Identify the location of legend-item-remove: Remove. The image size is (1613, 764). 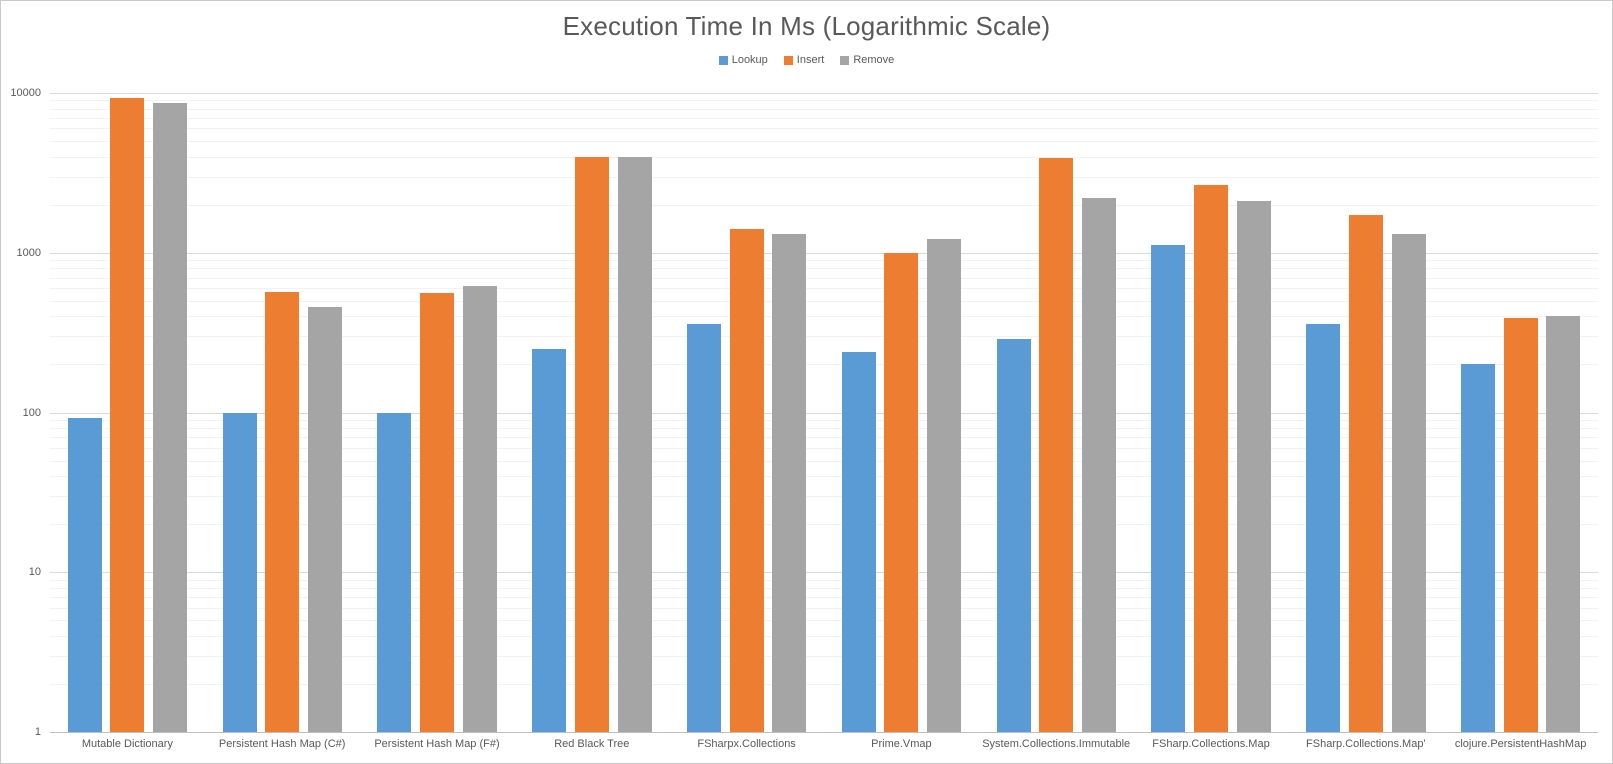
(867, 60).